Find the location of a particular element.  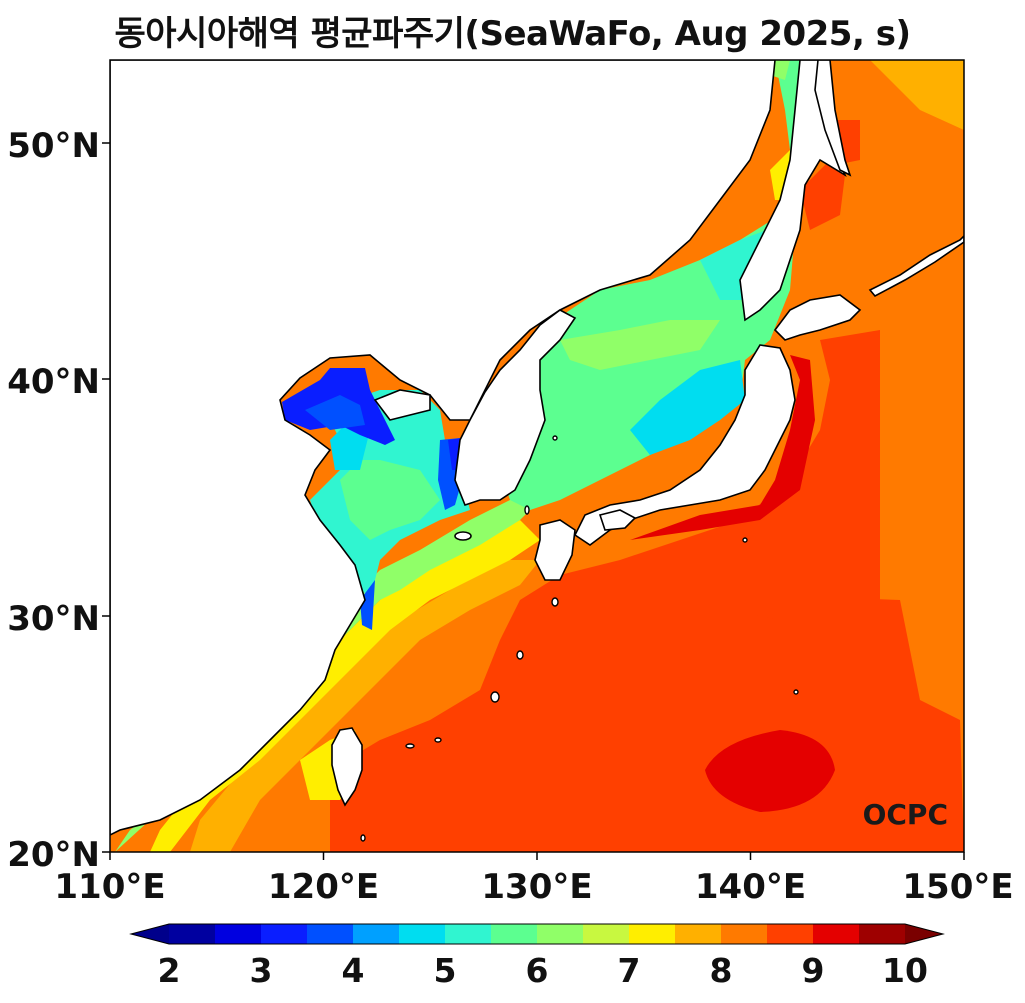

colorbar-tick-10: 10 is located at coordinates (905, 970).